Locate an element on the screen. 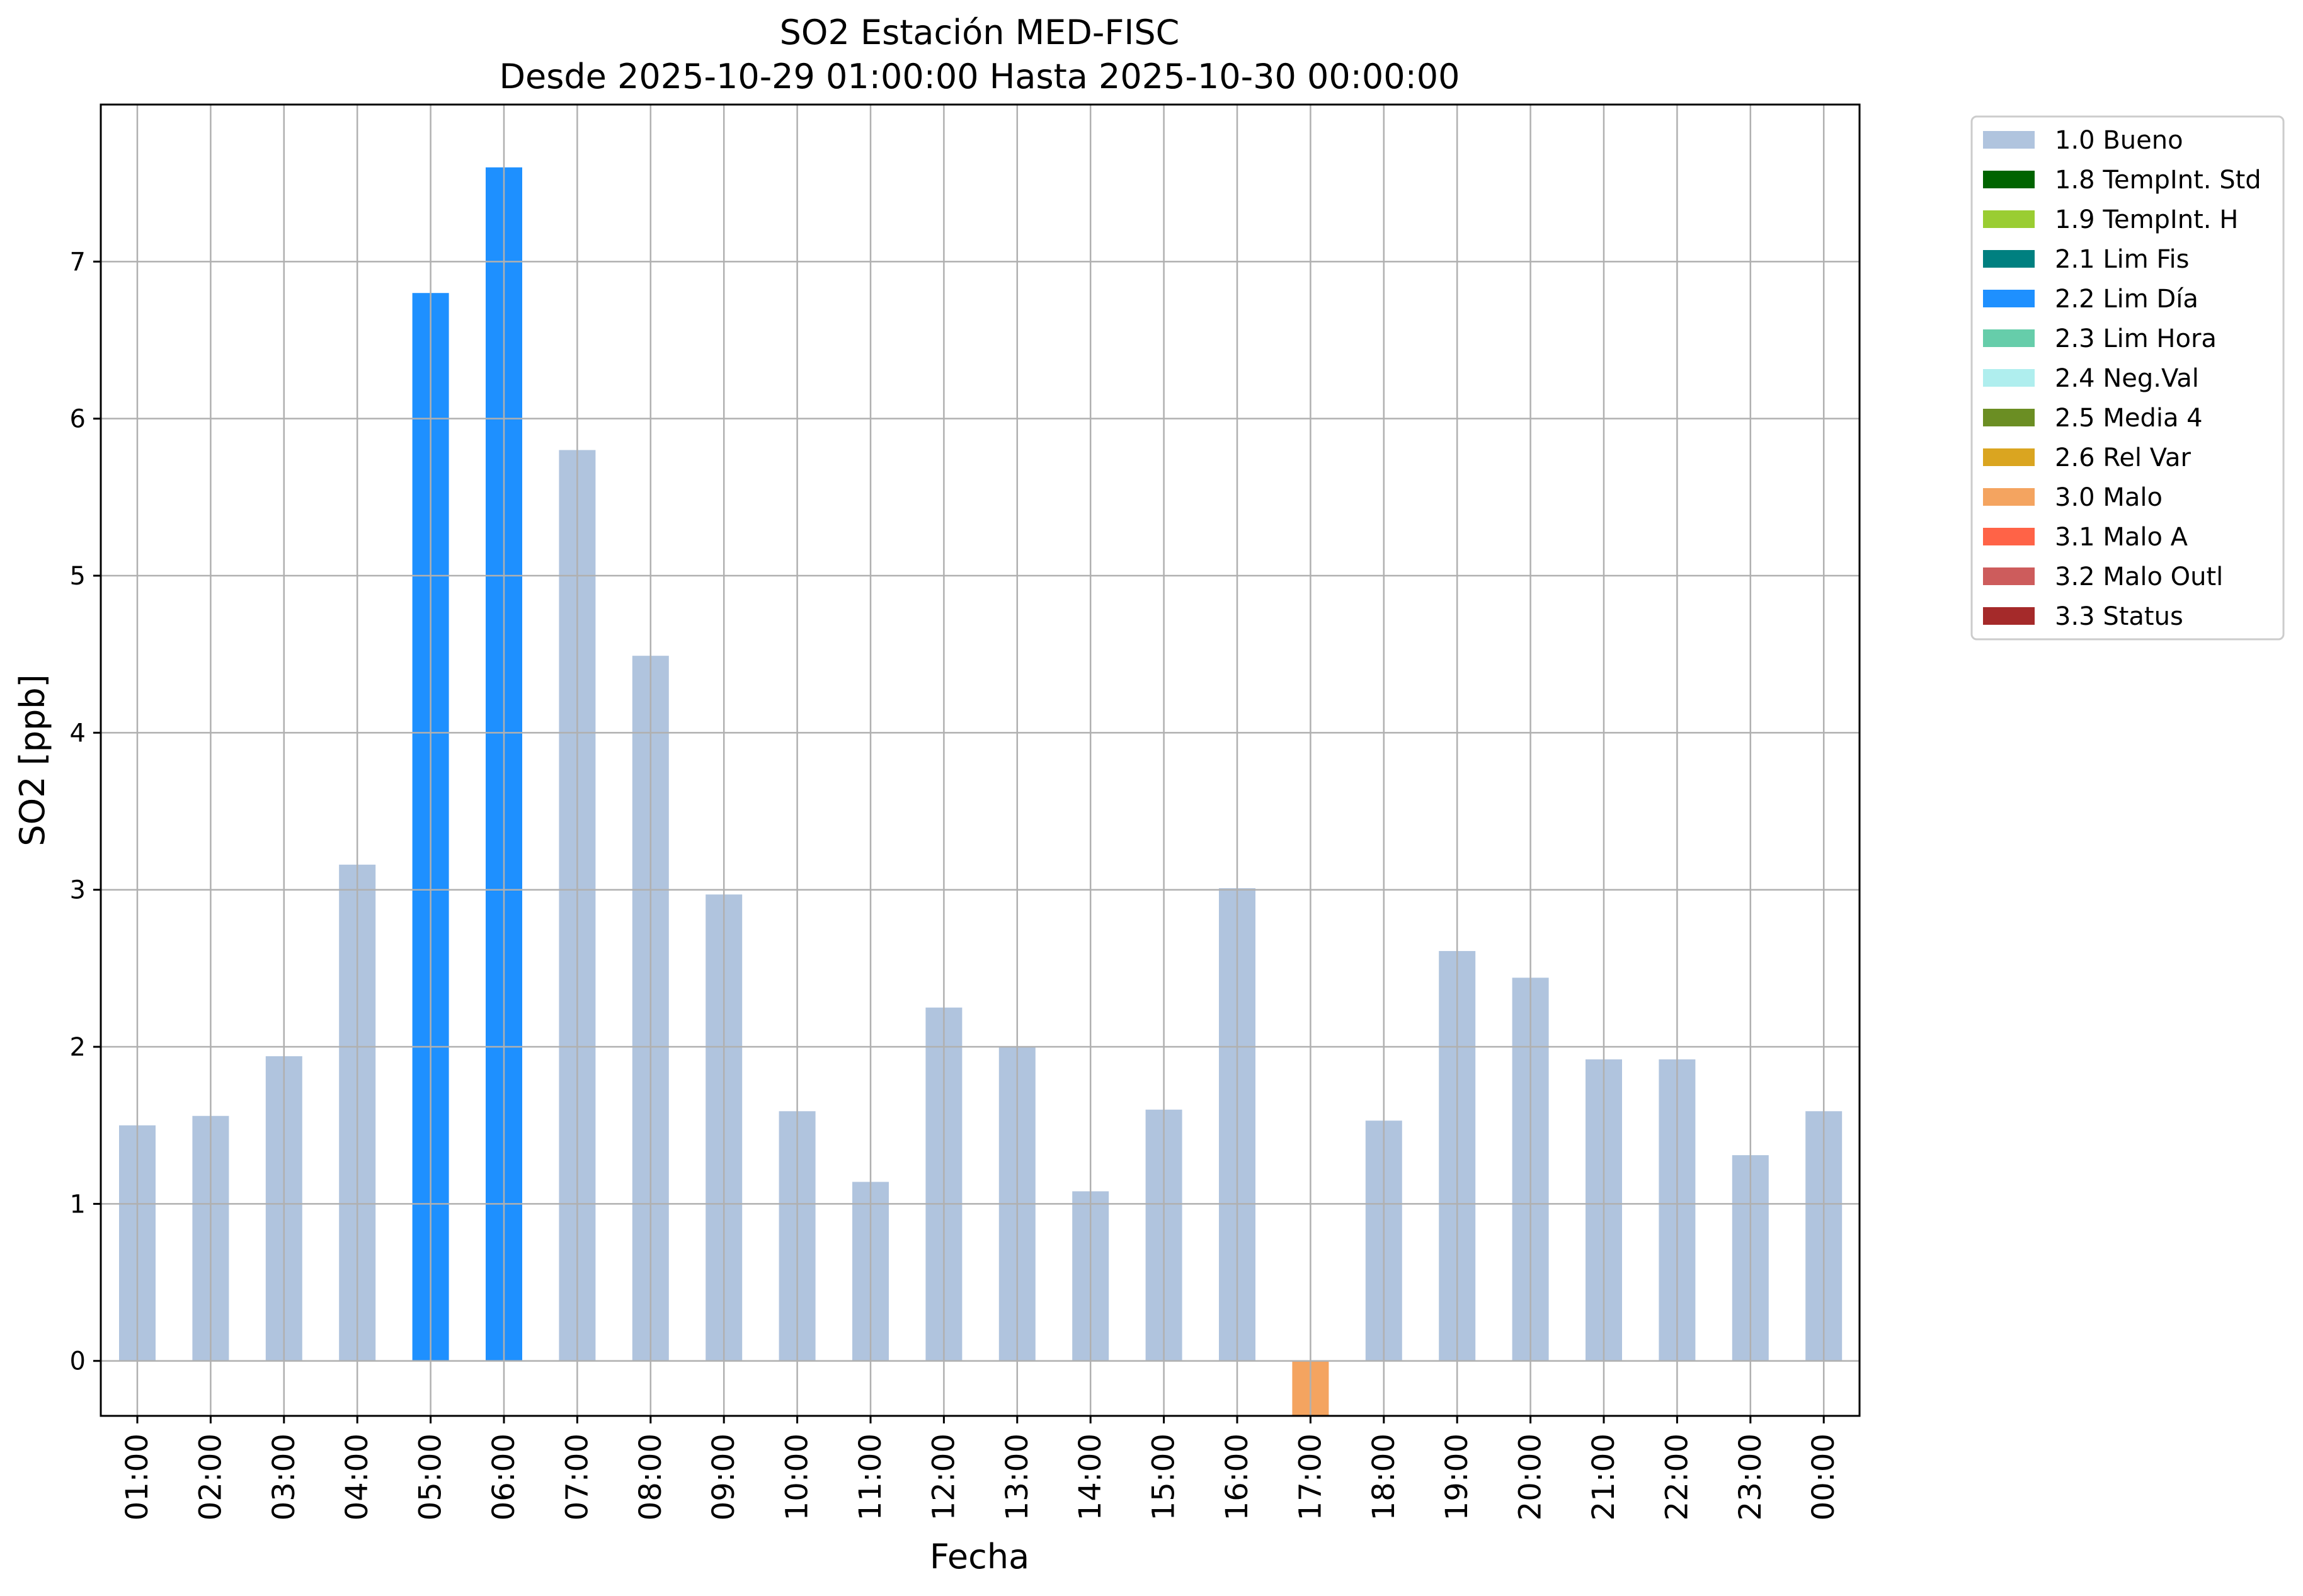 This screenshot has height=1596, width=2303. y-tick-label: 1 is located at coordinates (78, 1204).